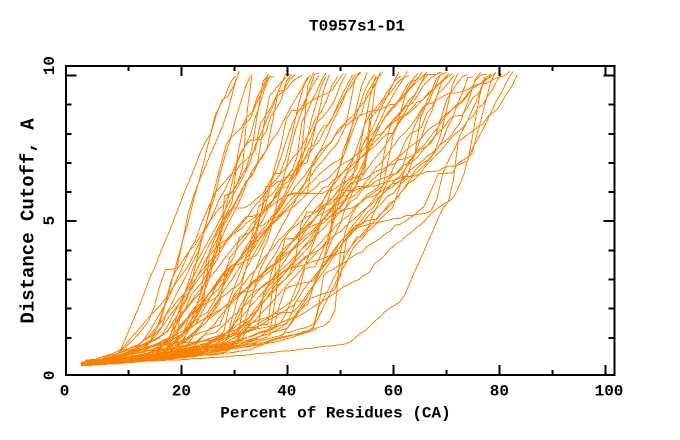 The height and width of the screenshot is (440, 680). What do you see at coordinates (29, 221) in the screenshot?
I see `svg-text: Distance Cutoff, A` at bounding box center [29, 221].